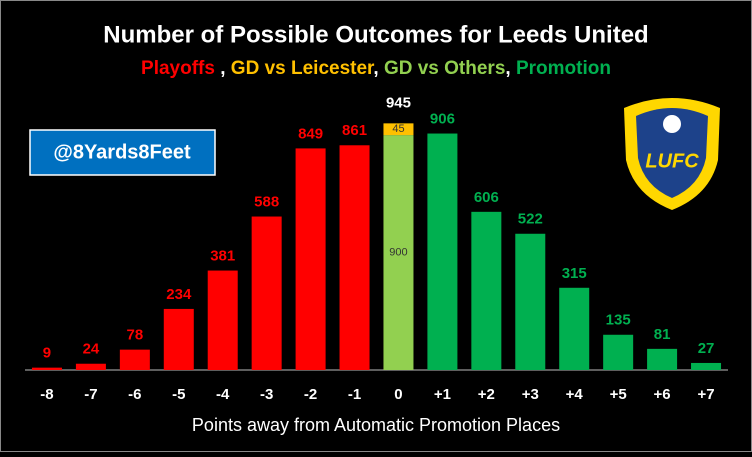  What do you see at coordinates (47, 353) in the screenshot?
I see `value-label: 9` at bounding box center [47, 353].